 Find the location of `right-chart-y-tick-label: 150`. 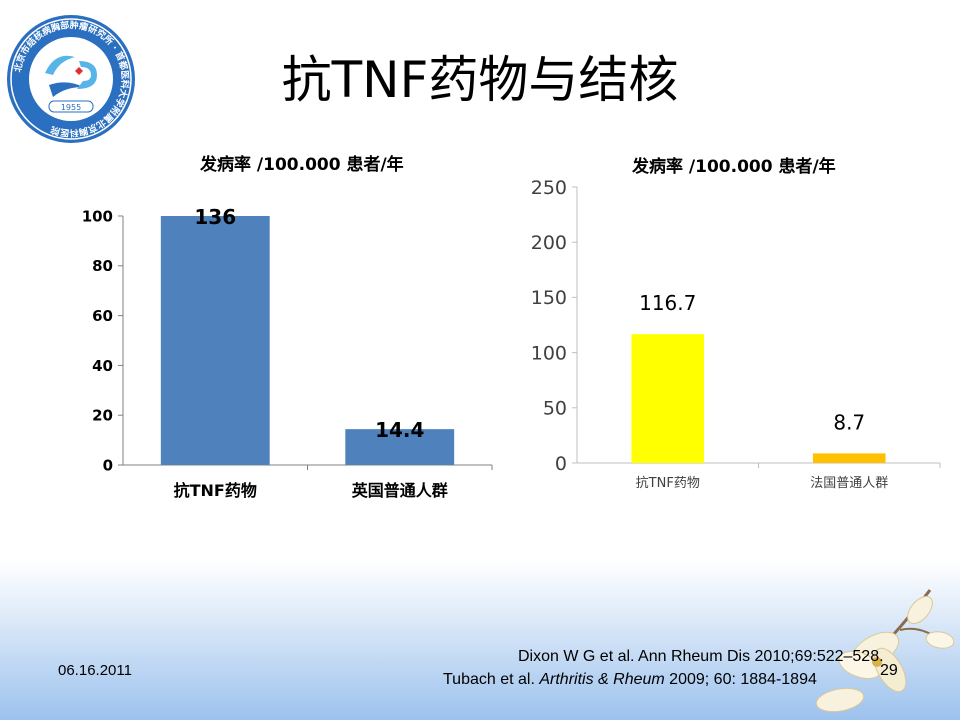

right-chart-y-tick-label: 150 is located at coordinates (549, 298).